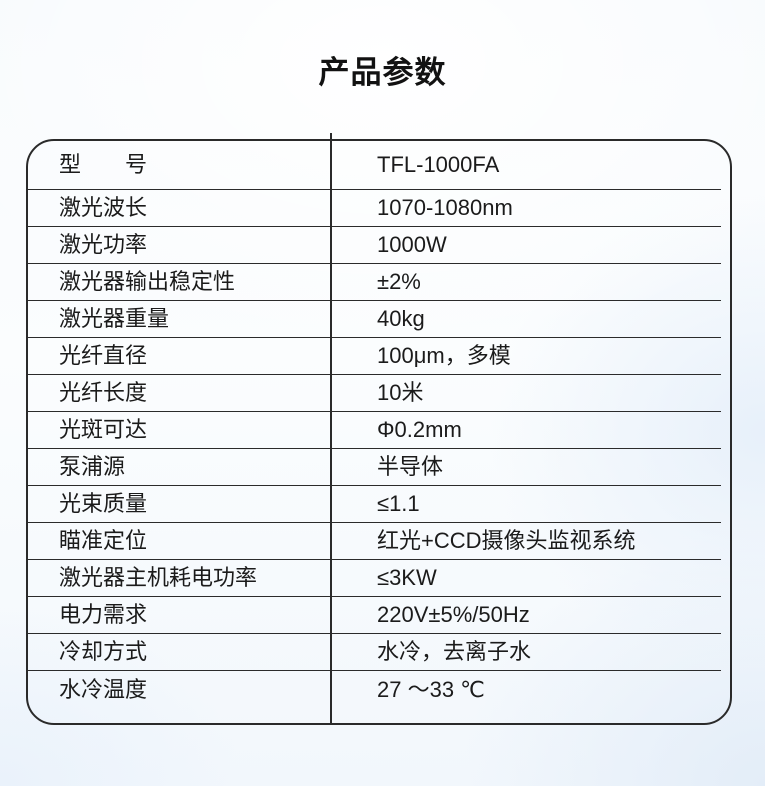 This screenshot has height=786, width=765. I want to click on table-row: 光纤长度 10米, so click(374, 393).